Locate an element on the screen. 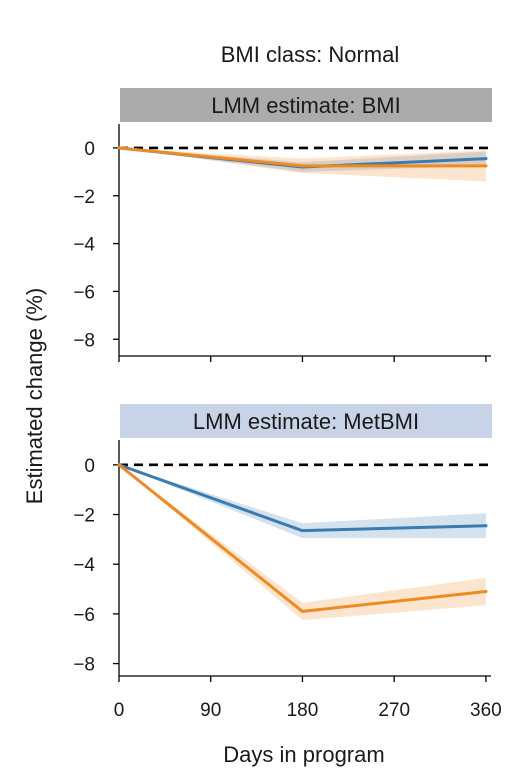 The height and width of the screenshot is (778, 525). x-tick-label: 180 is located at coordinates (303, 710).